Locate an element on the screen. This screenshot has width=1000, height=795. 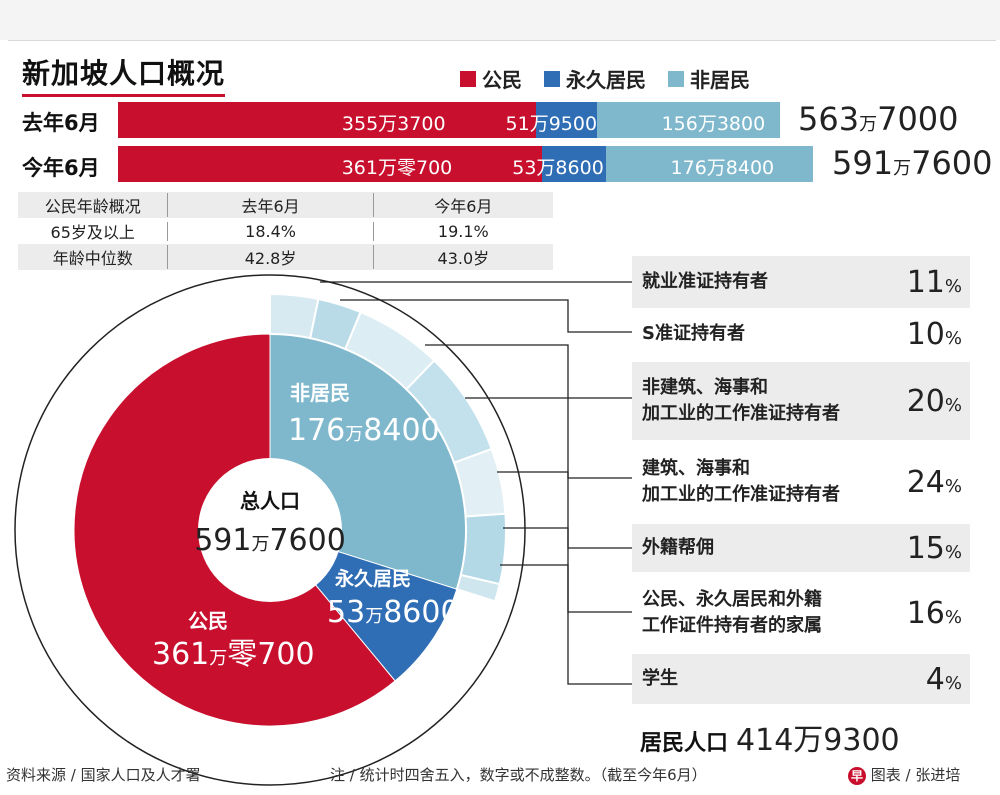
breakdown-row: 公民、永久居民和外籍 工作证件持有者的家属 16% is located at coordinates (801, 613).